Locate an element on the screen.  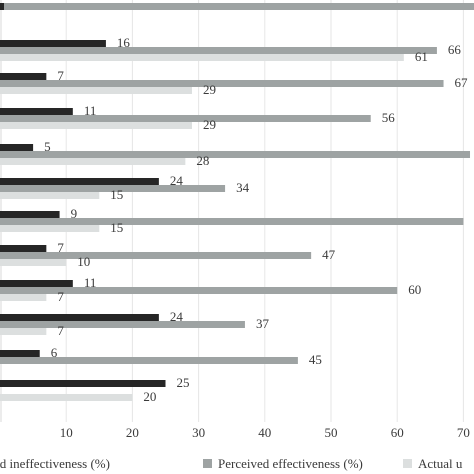
data-label: 56 is located at coordinates (389, 117).